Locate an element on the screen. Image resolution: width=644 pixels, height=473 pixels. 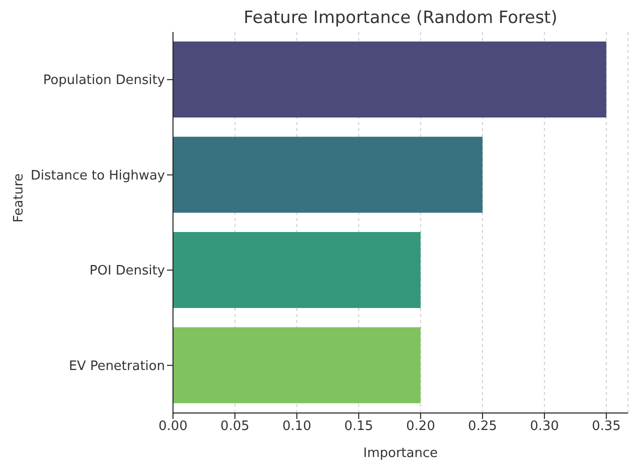
x-tick-label: 0.05 is located at coordinates (235, 426).